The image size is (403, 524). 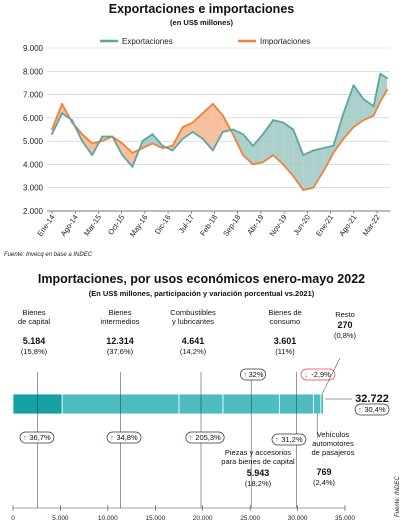 I want to click on segment-label-3: Piezas y accesorios, so click(x=258, y=452).